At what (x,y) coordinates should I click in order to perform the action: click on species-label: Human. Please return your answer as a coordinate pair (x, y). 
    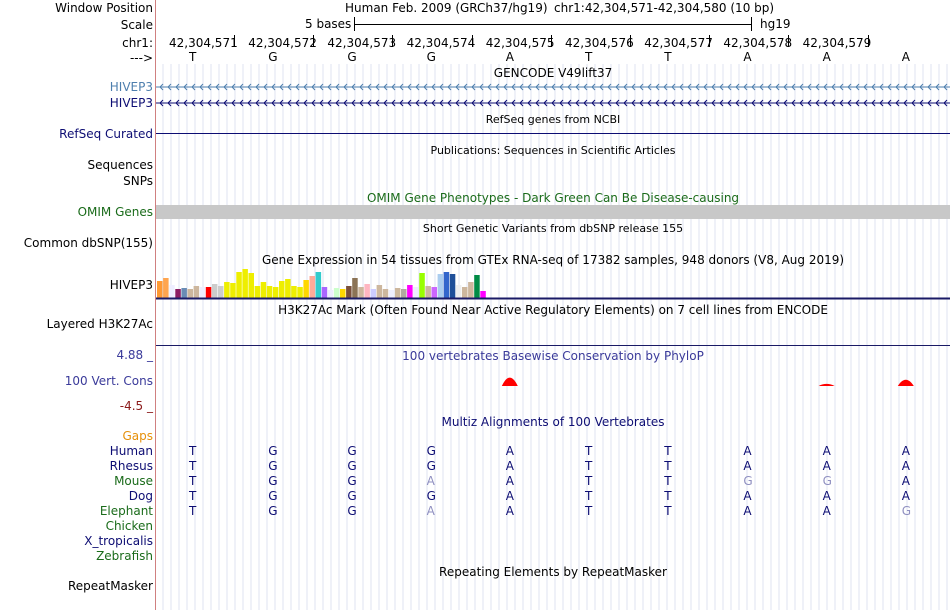
    Looking at the image, I should click on (131, 451).